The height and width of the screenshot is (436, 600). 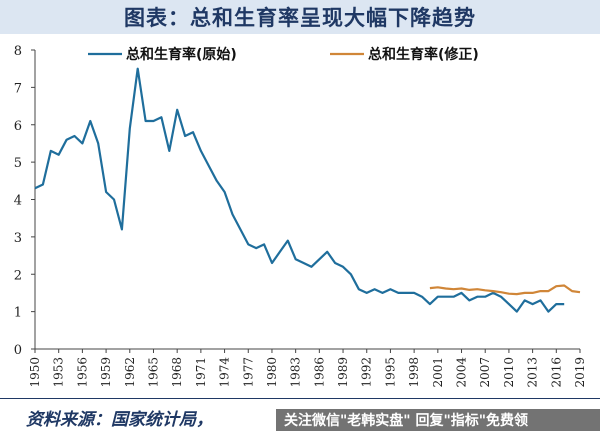 I want to click on x-tick-label: 2010, so click(x=509, y=372).